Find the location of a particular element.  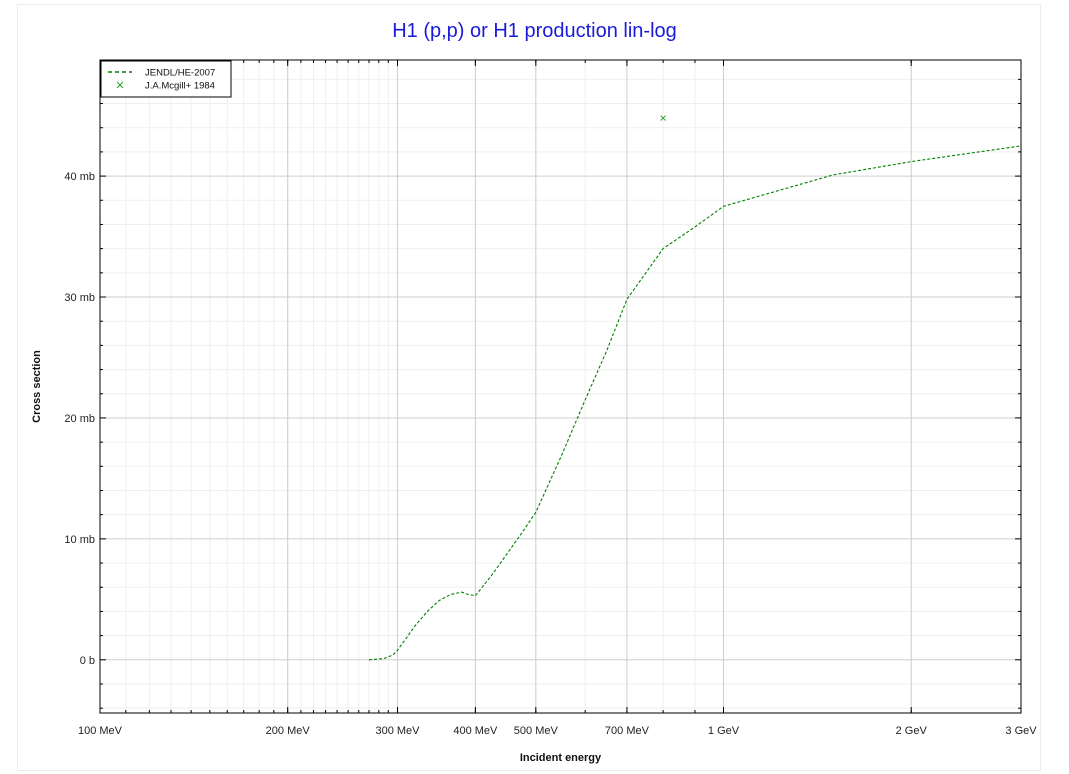

legend-entry-label: JENDL/HE-2007 is located at coordinates (180, 73).